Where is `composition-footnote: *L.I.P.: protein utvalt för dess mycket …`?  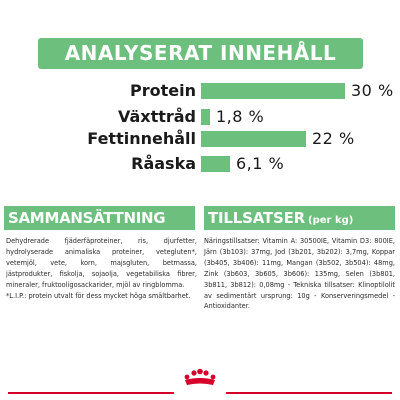 composition-footnote: *L.I.P.: protein utvalt för dess mycket … is located at coordinates (98, 295).